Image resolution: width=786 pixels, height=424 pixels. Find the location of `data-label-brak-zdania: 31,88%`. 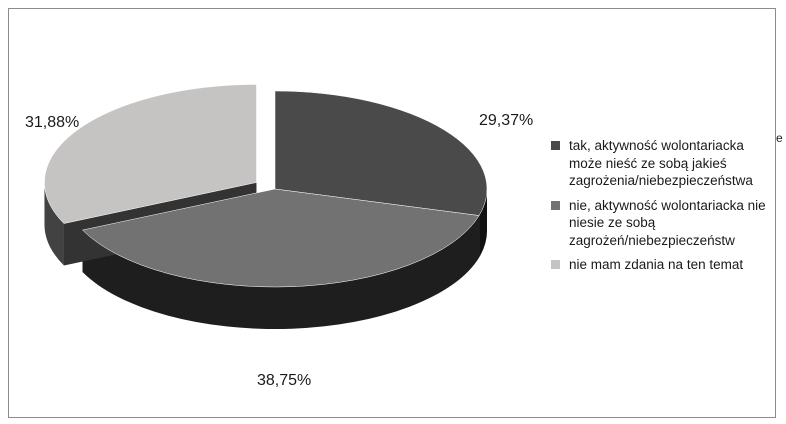

data-label-brak-zdania: 31,88% is located at coordinates (52, 122).